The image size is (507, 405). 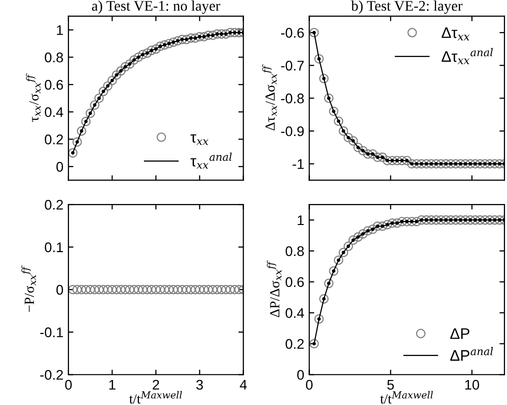 What do you see at coordinates (156, 7) in the screenshot?
I see `chart-title: a) Test VE-1: no layer` at bounding box center [156, 7].